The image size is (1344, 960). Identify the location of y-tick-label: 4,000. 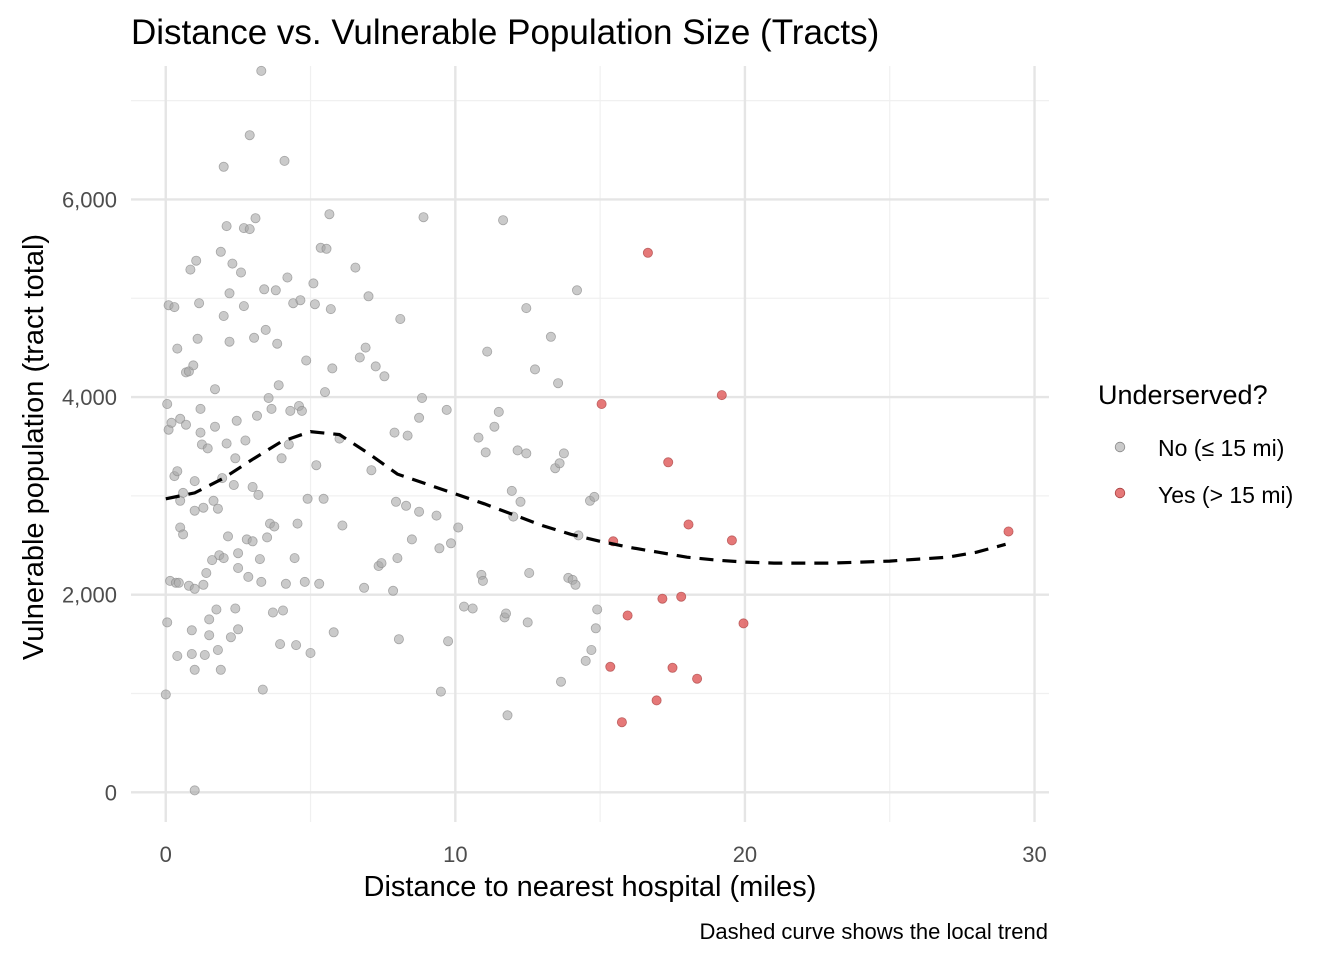
(89, 397).